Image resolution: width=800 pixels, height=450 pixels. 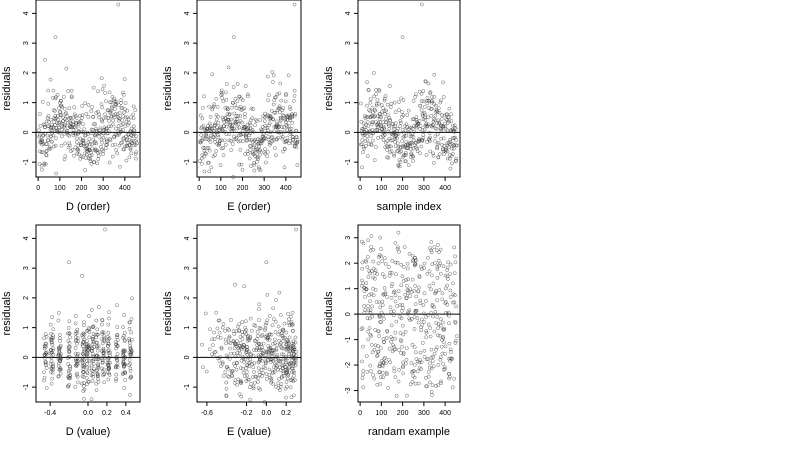 What do you see at coordinates (187, 13) in the screenshot?
I see `y-tick-label: 4` at bounding box center [187, 13].